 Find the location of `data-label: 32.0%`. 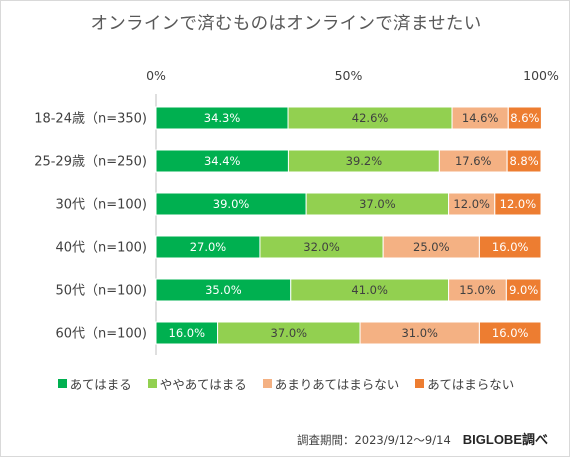

data-label: 32.0% is located at coordinates (321, 247).